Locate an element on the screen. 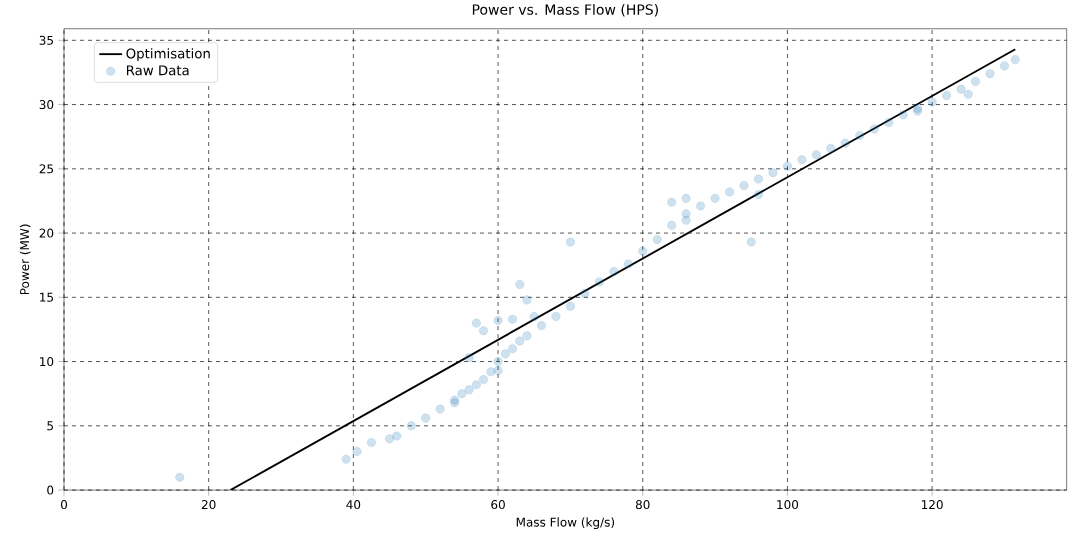 Image resolution: width=1079 pixels, height=543 pixels. legend-label: Raw Data is located at coordinates (157, 70).